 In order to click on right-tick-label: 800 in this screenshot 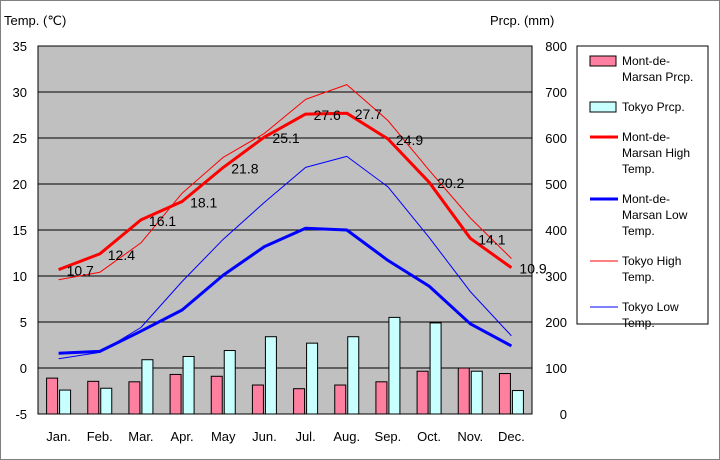, I will do `click(556, 46)`.